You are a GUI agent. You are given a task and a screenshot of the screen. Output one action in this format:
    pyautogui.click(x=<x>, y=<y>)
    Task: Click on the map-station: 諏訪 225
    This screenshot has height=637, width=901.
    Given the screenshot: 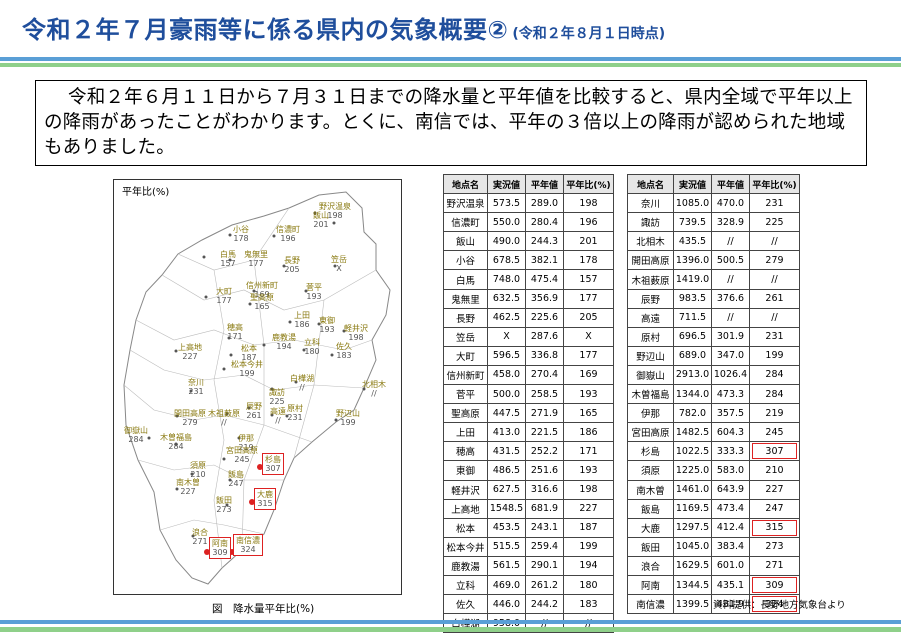 What is the action you would take?
    pyautogui.click(x=277, y=397)
    